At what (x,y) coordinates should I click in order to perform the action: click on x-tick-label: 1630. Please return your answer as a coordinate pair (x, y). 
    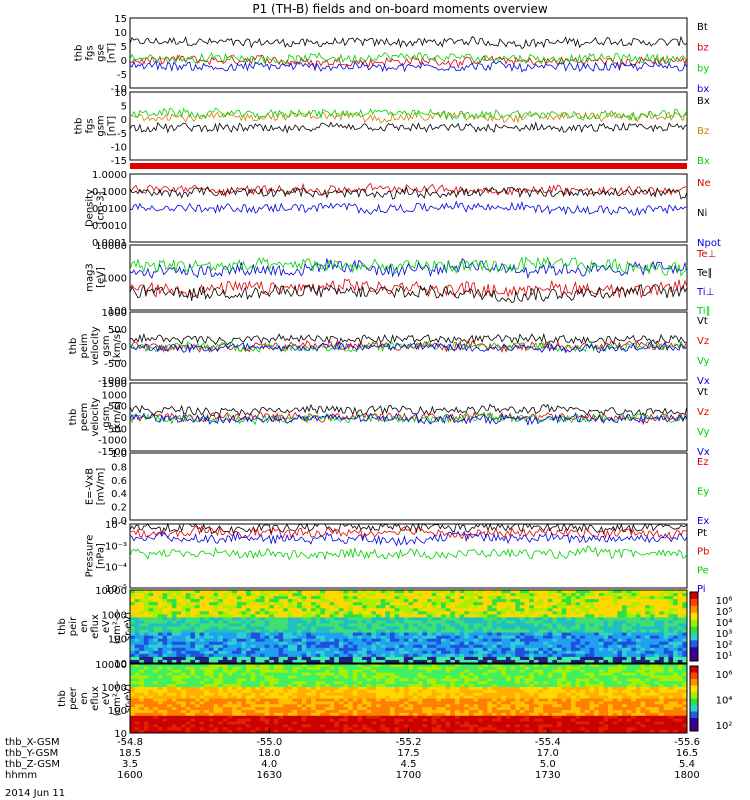
    Looking at the image, I should click on (269, 775).